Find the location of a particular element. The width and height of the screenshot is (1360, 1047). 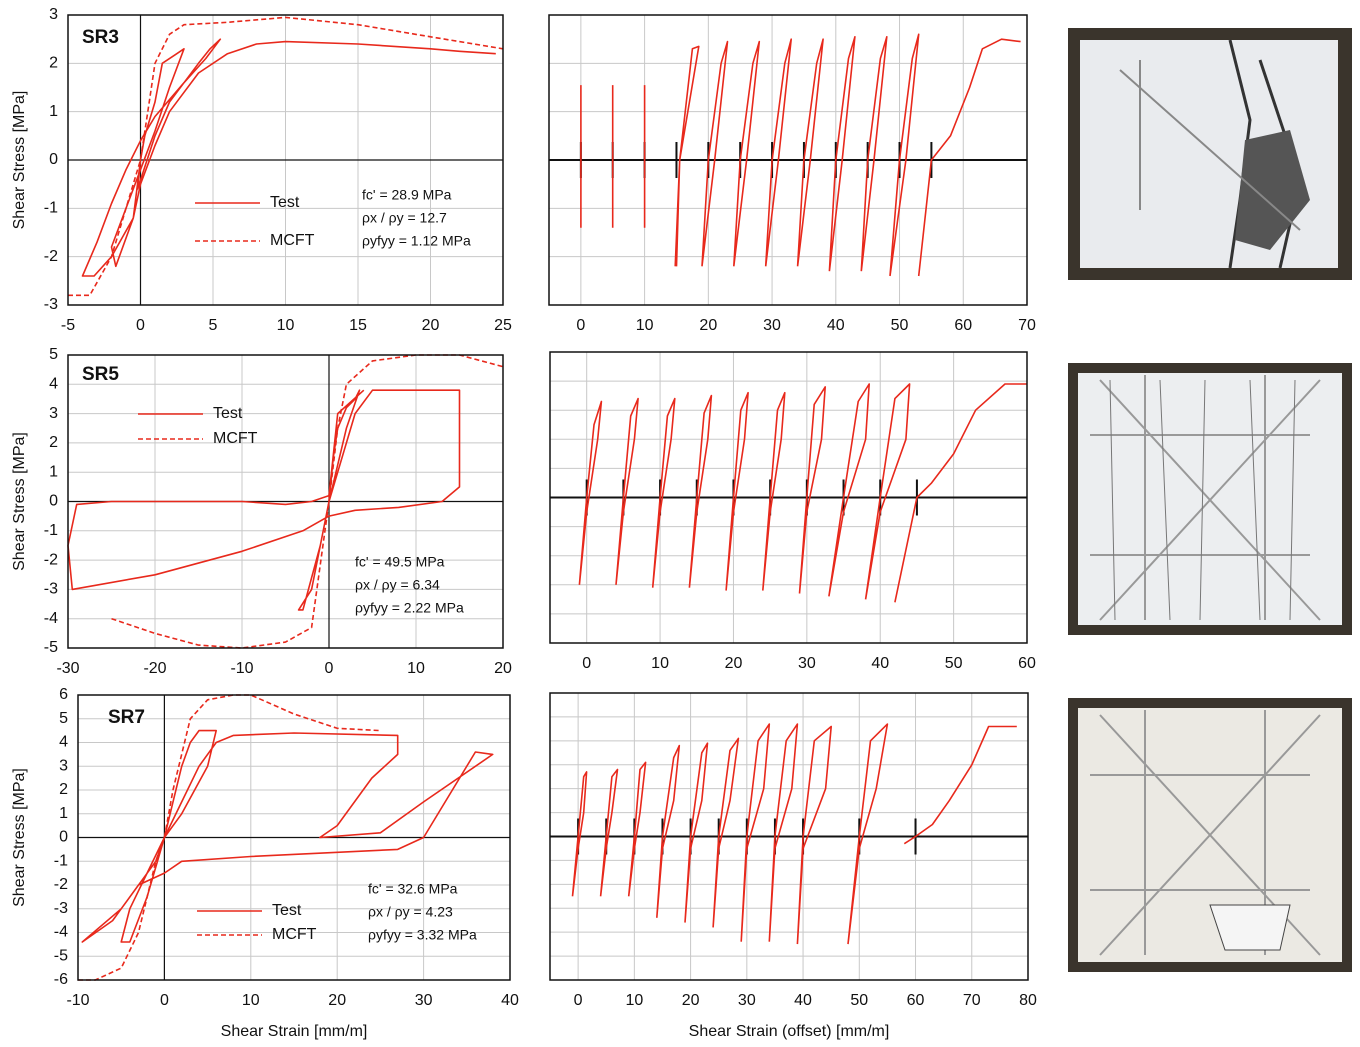

photo-panel is located at coordinates (1209, 154).